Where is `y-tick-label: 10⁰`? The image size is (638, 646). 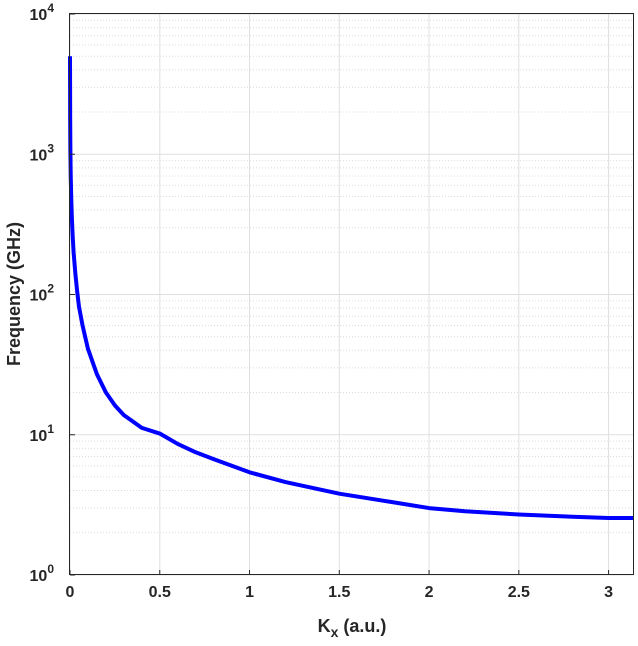 y-tick-label: 10⁰ is located at coordinates (42, 573).